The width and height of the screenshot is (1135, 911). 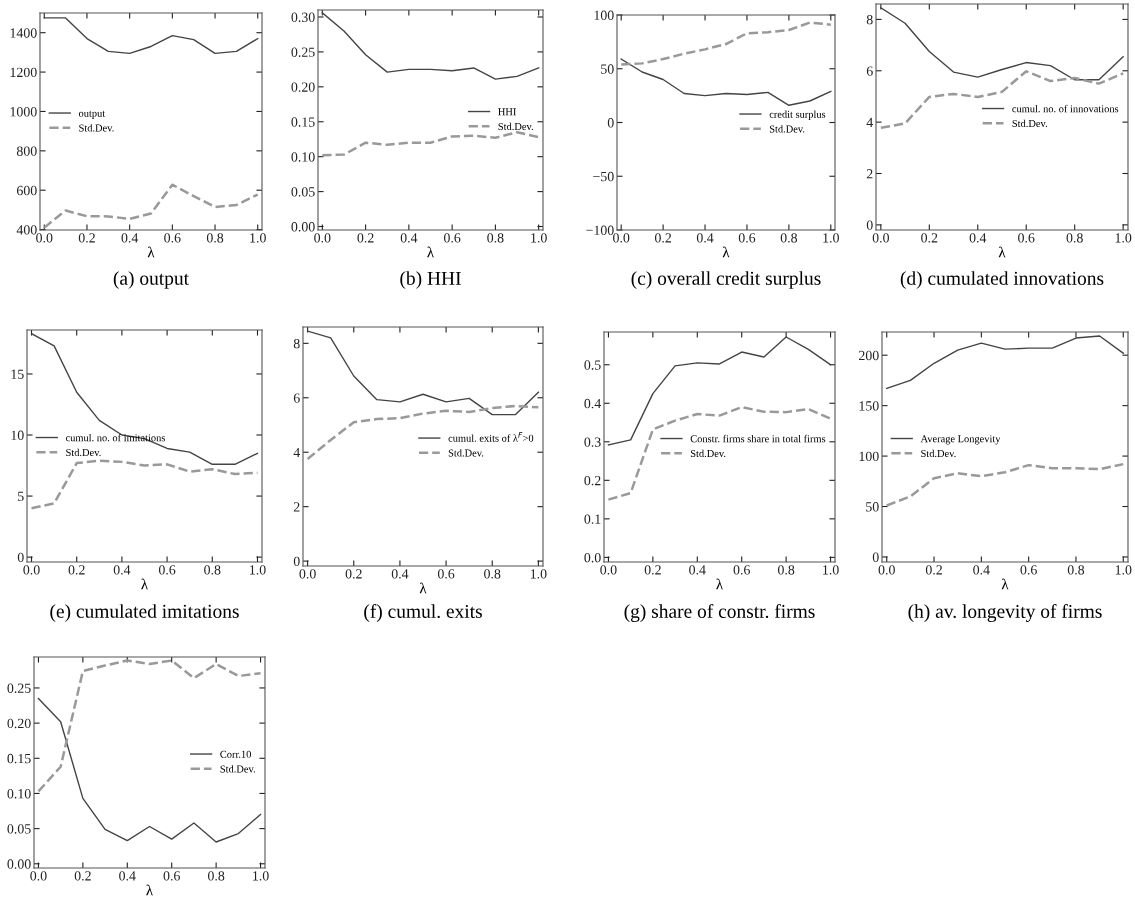 I want to click on y-tick-label: 6, so click(x=869, y=71).